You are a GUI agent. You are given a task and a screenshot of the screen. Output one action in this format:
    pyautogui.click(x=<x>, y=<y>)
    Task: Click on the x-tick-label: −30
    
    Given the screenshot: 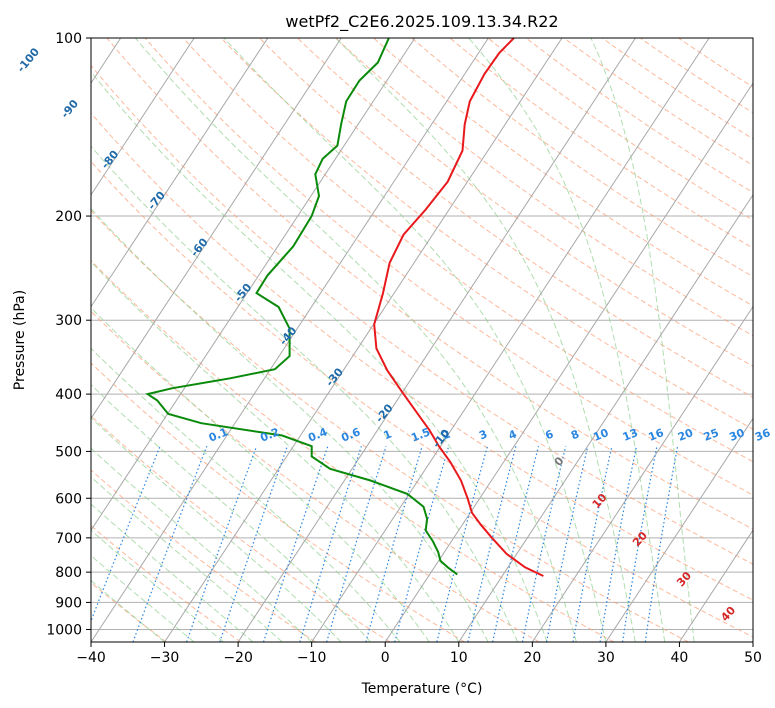 What is the action you would take?
    pyautogui.click(x=165, y=658)
    